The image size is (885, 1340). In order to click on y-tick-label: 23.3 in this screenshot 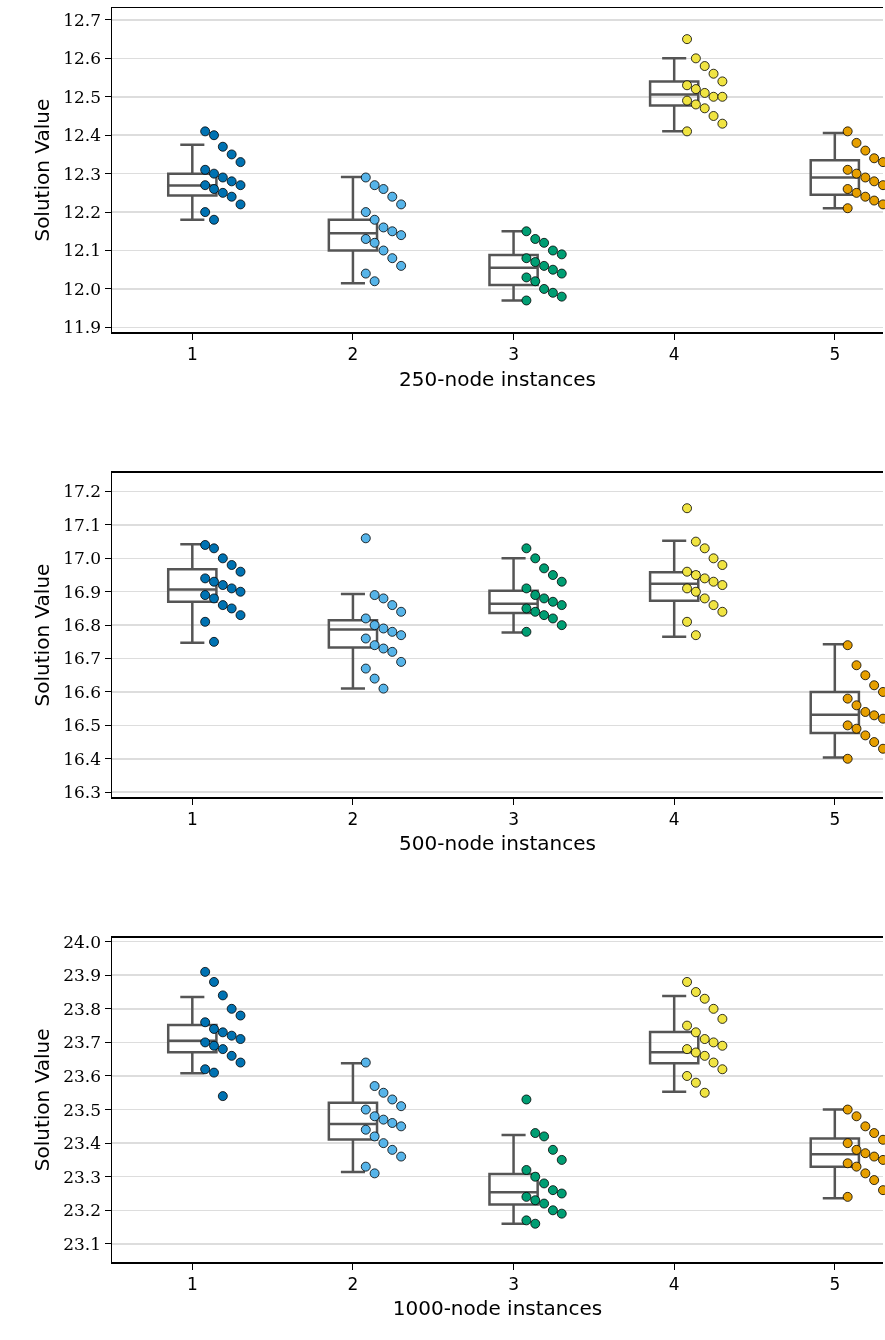, I will do `click(82, 1176)`.